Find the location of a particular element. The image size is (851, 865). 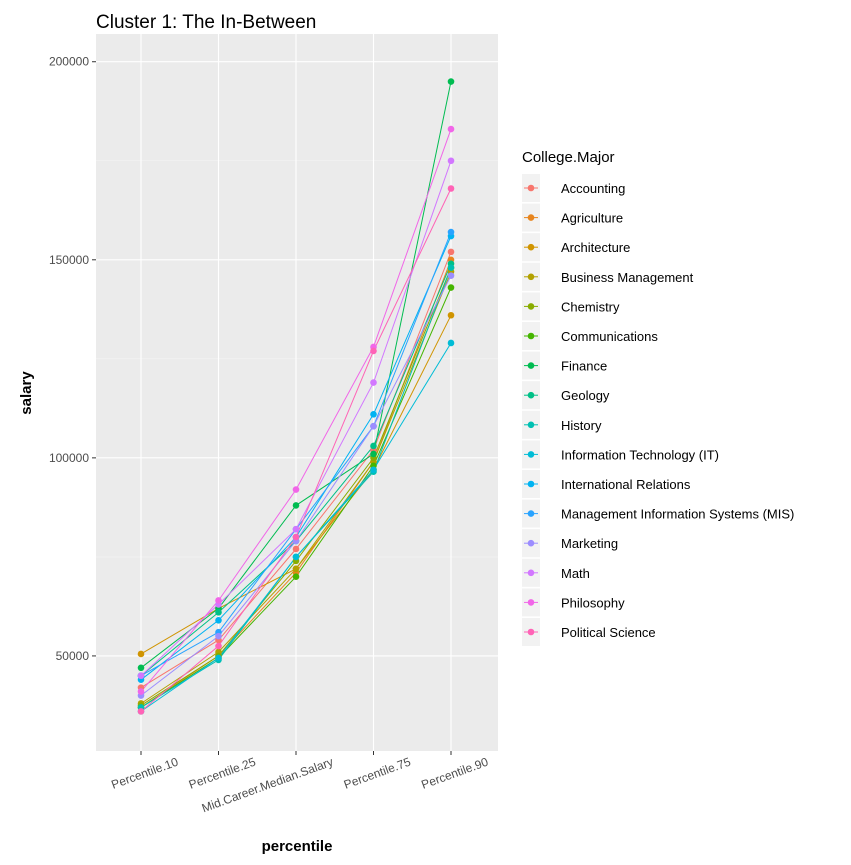

x-tick-label: Mid.Career.Median.Salary is located at coordinates (267, 785).